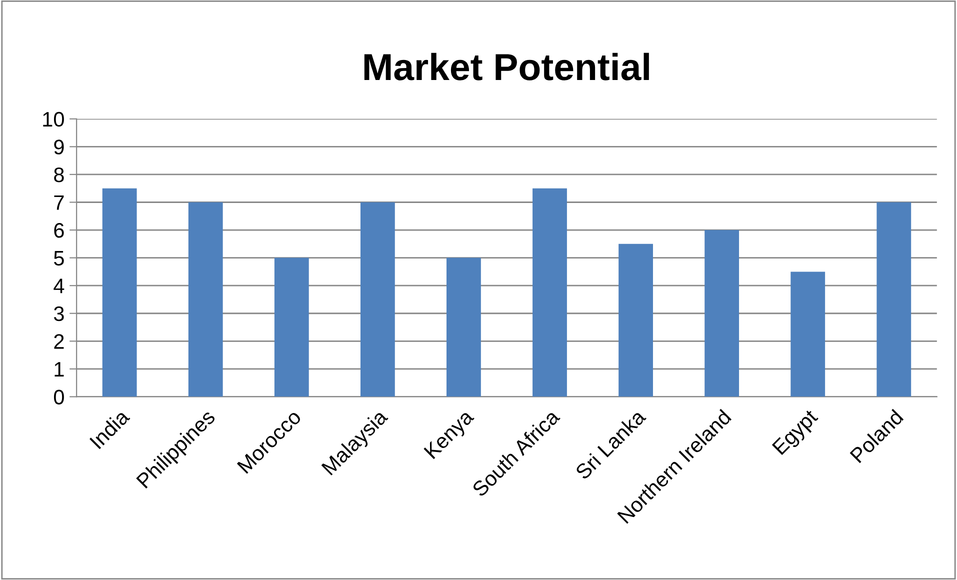 Image resolution: width=957 pixels, height=580 pixels. Describe the element at coordinates (506, 66) in the screenshot. I see `chart-title: Market Potential` at that location.